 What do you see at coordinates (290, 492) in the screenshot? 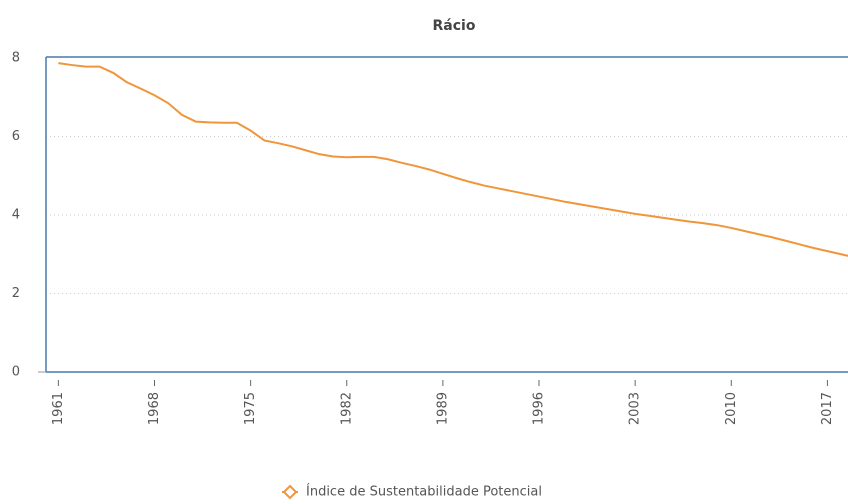
I see `legend-marker` at bounding box center [290, 492].